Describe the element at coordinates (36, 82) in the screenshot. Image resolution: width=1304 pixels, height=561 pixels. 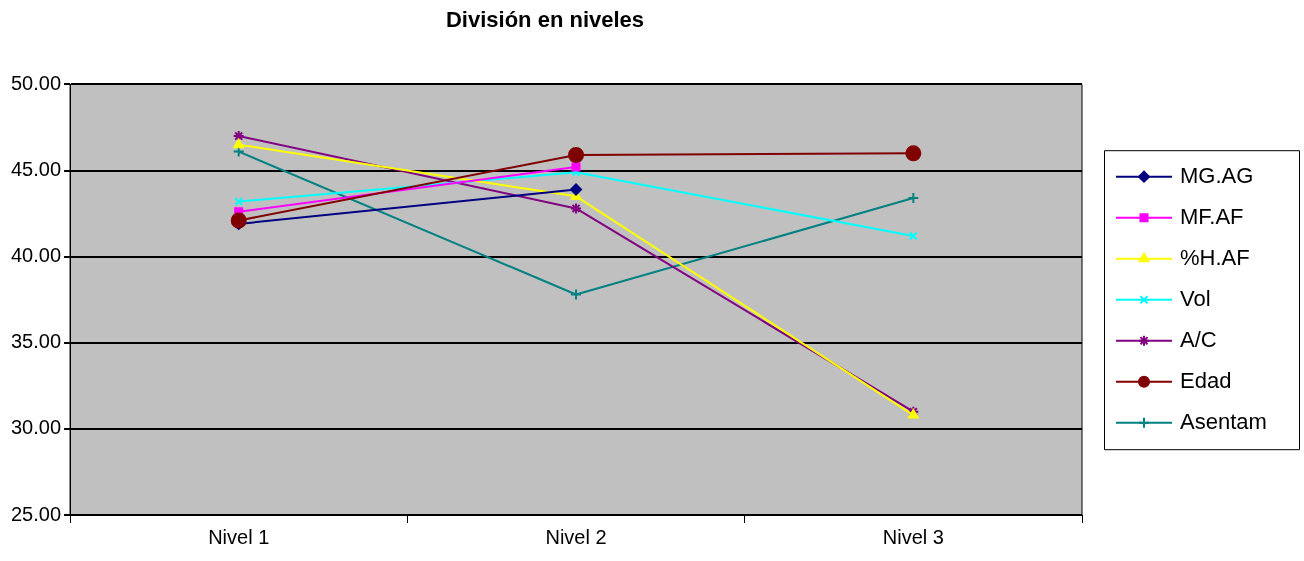
I see `y-tick-label: 50.00` at that location.